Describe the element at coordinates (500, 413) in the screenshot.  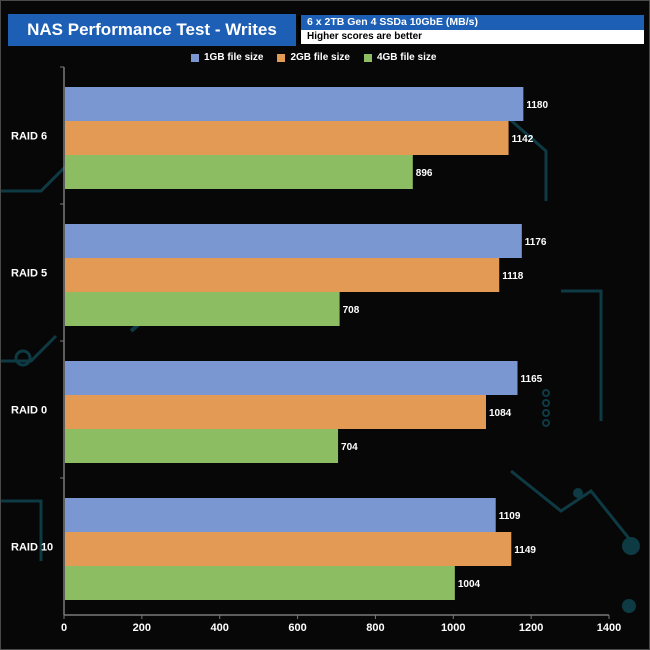
I see `data-label: 1084` at that location.